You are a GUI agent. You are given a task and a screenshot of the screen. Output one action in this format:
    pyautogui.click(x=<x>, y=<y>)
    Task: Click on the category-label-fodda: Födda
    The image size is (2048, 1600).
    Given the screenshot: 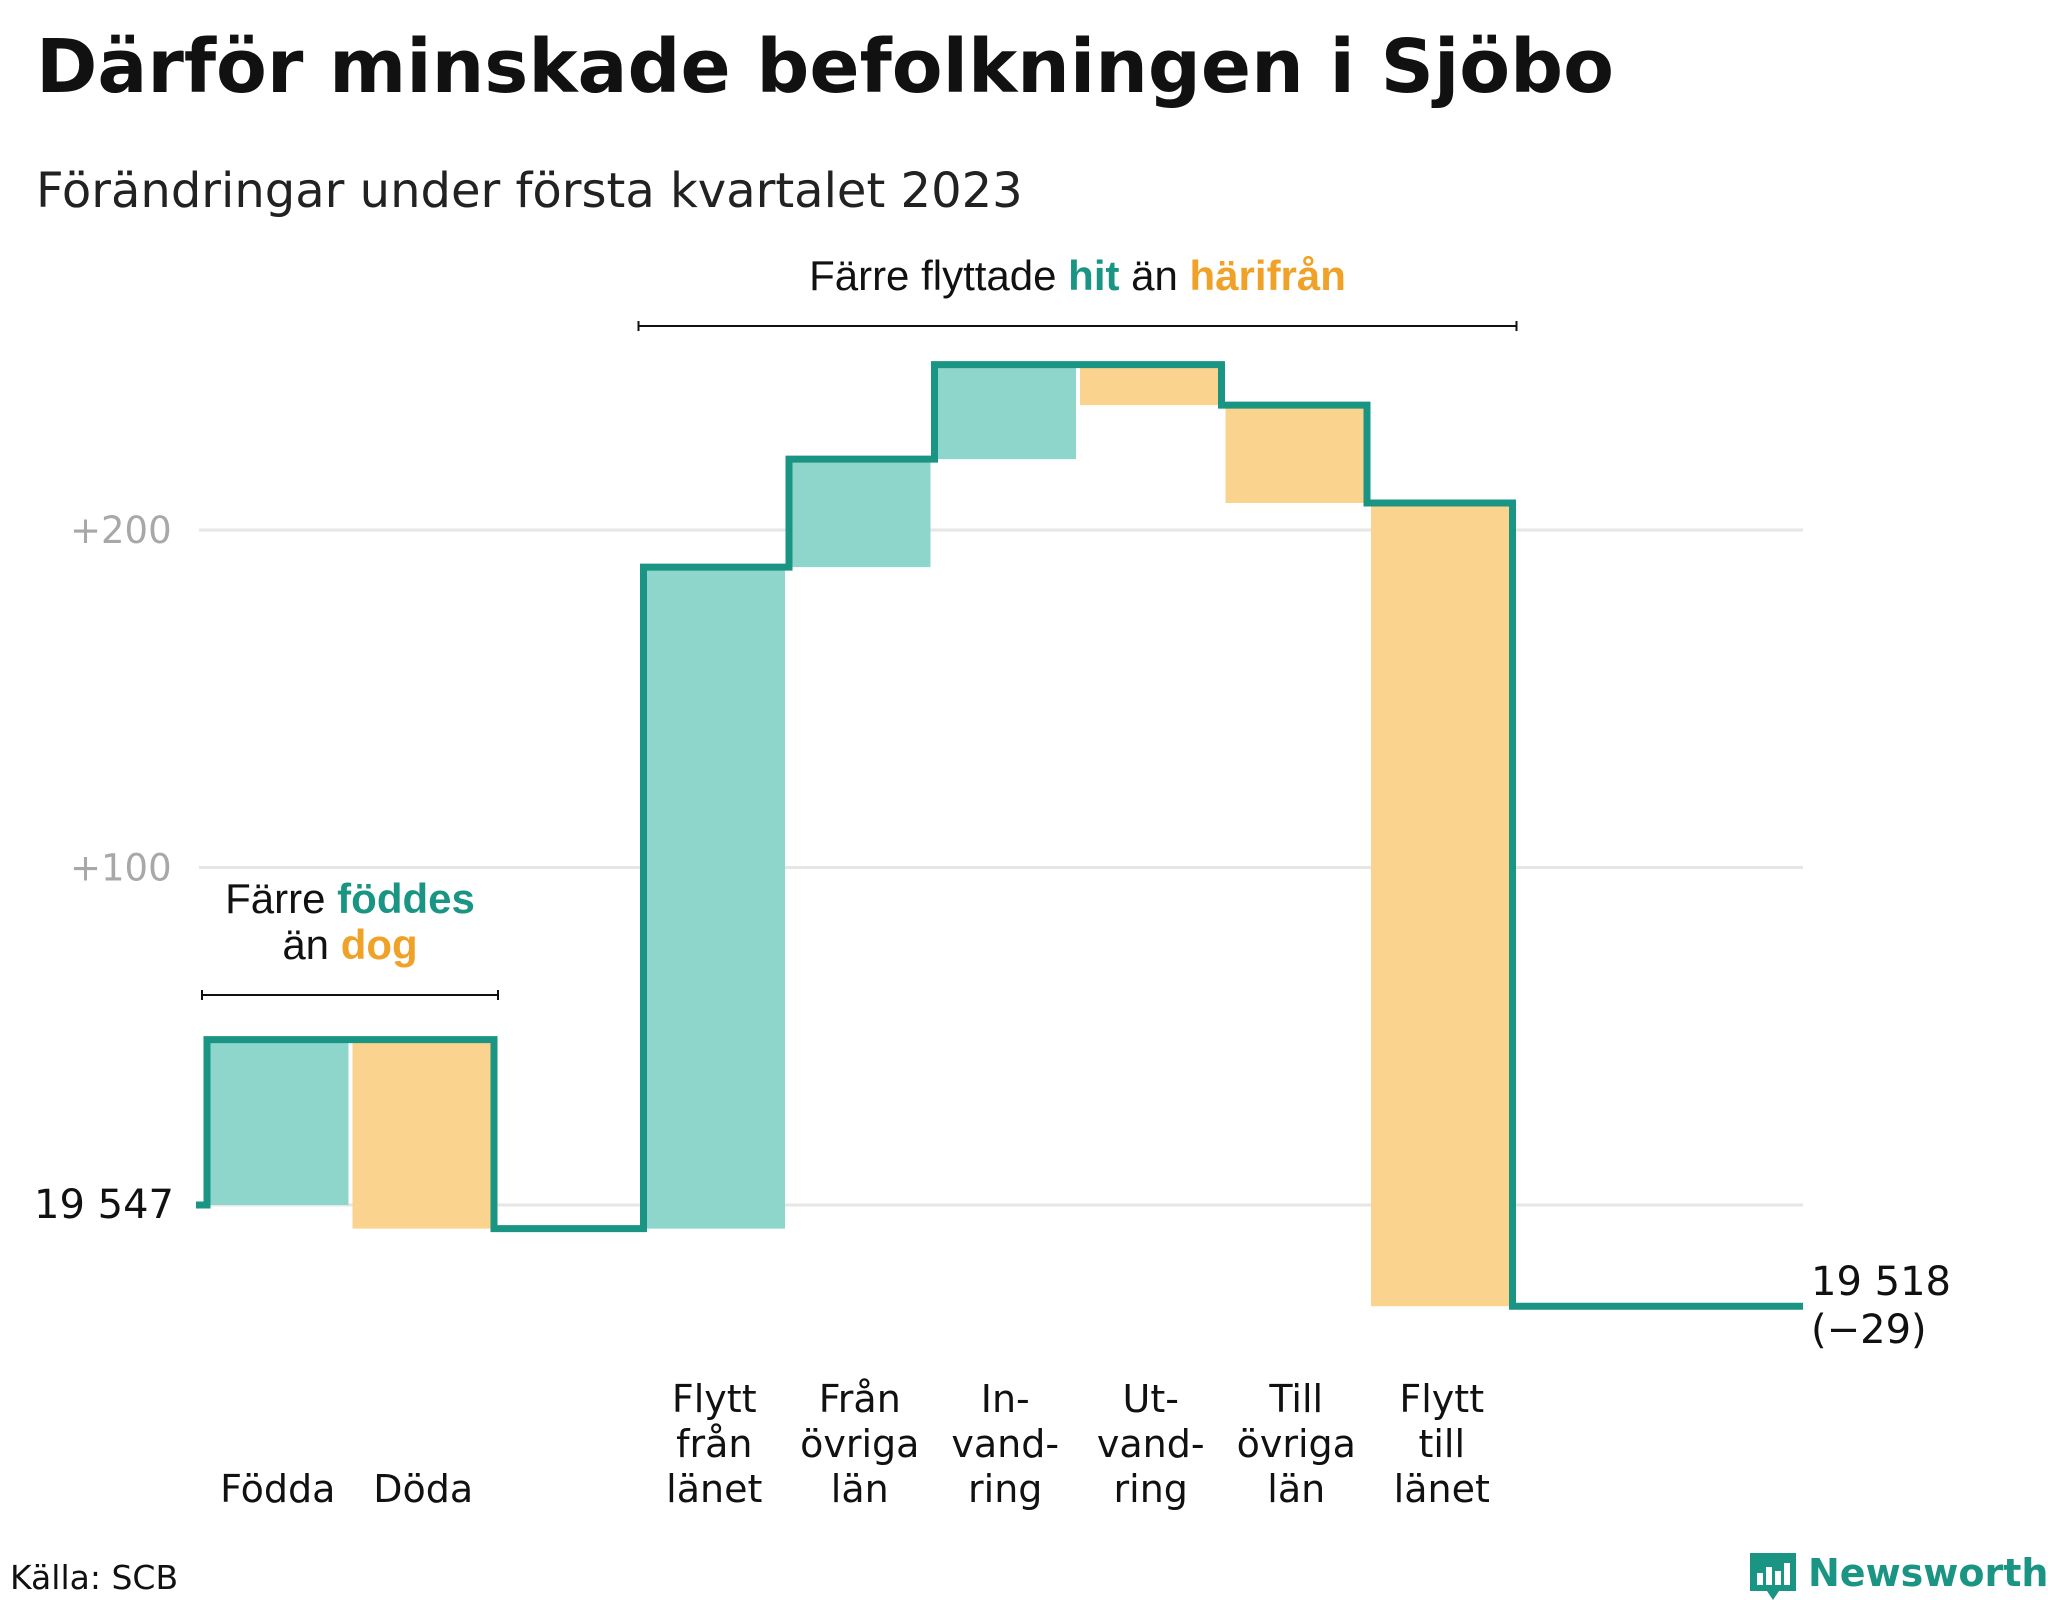 What is the action you would take?
    pyautogui.click(x=277, y=1489)
    